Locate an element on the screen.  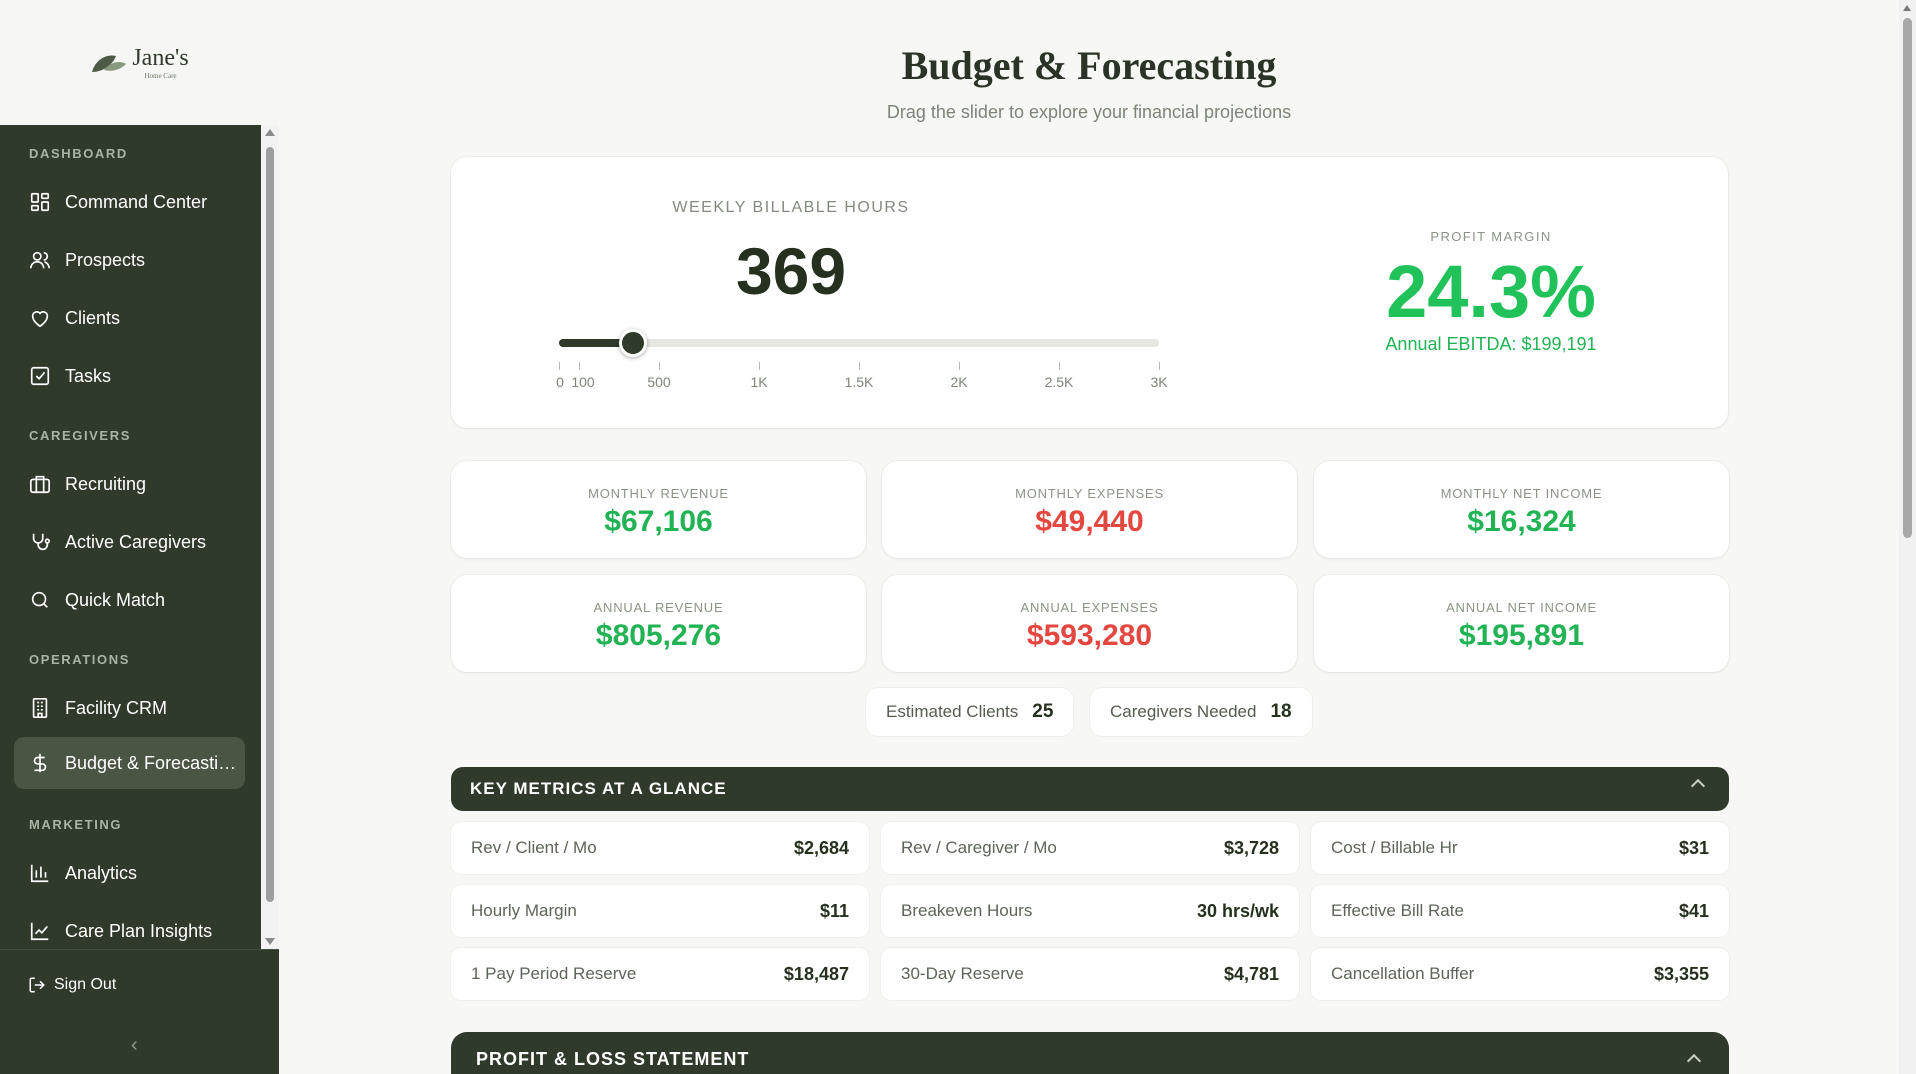
line-chart-icon is located at coordinates (39, 931).